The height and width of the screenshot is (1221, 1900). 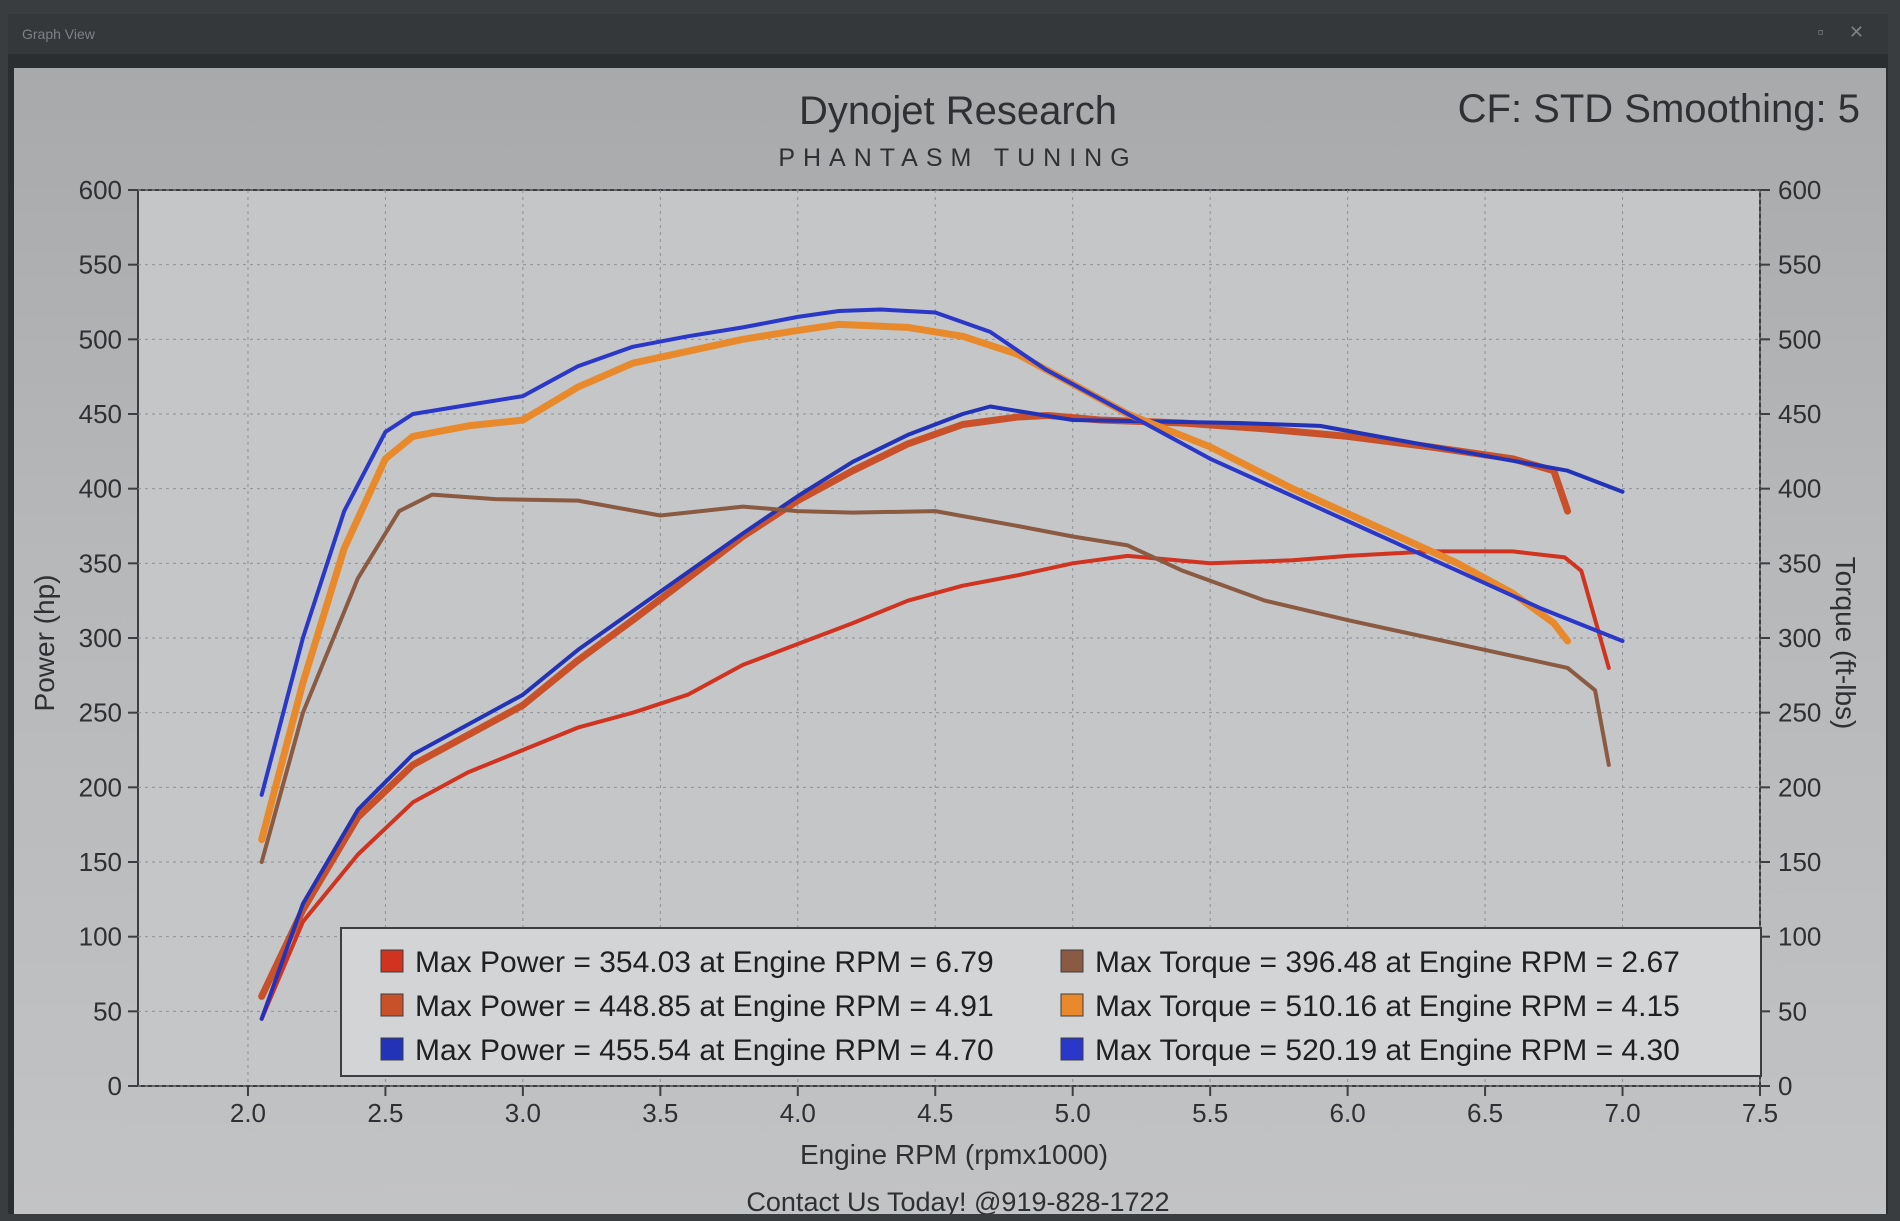 What do you see at coordinates (954, 1154) in the screenshot?
I see `x-axis-label: Engine RPM (rpmx1000)` at bounding box center [954, 1154].